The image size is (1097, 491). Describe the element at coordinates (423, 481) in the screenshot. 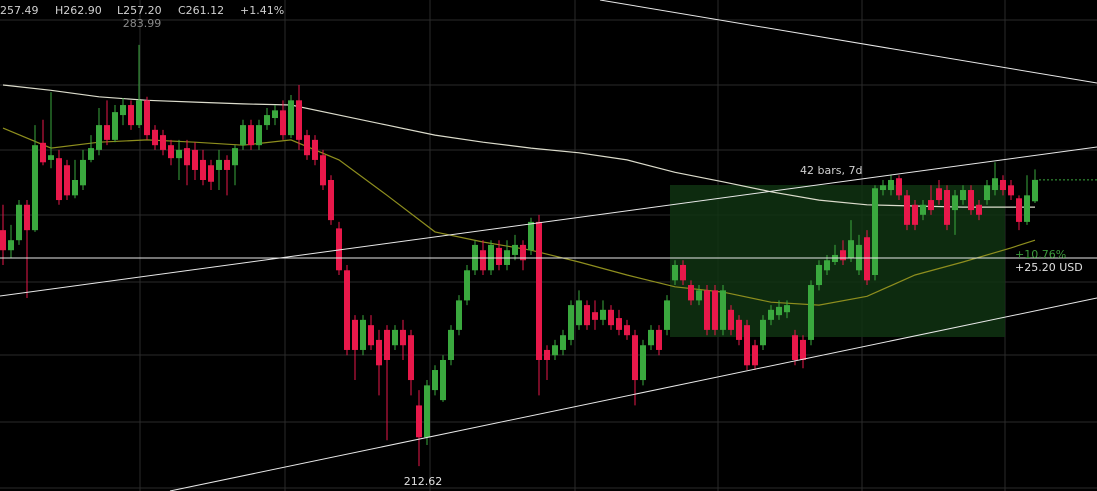

I see `low-annotation: 212.62` at that location.